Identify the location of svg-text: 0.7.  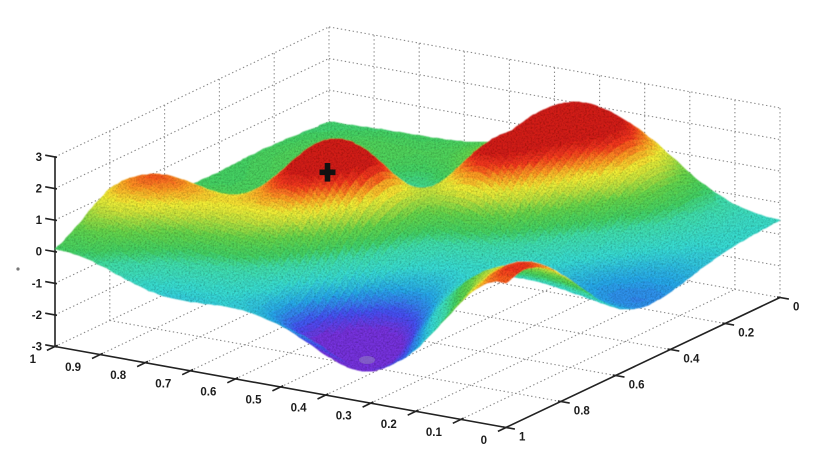
(163, 384).